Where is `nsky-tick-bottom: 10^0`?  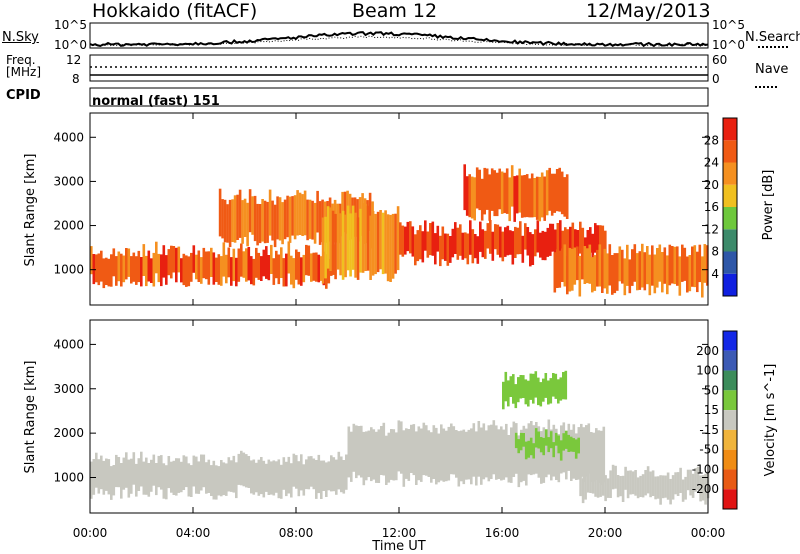 nsky-tick-bottom: 10^0 is located at coordinates (70, 45).